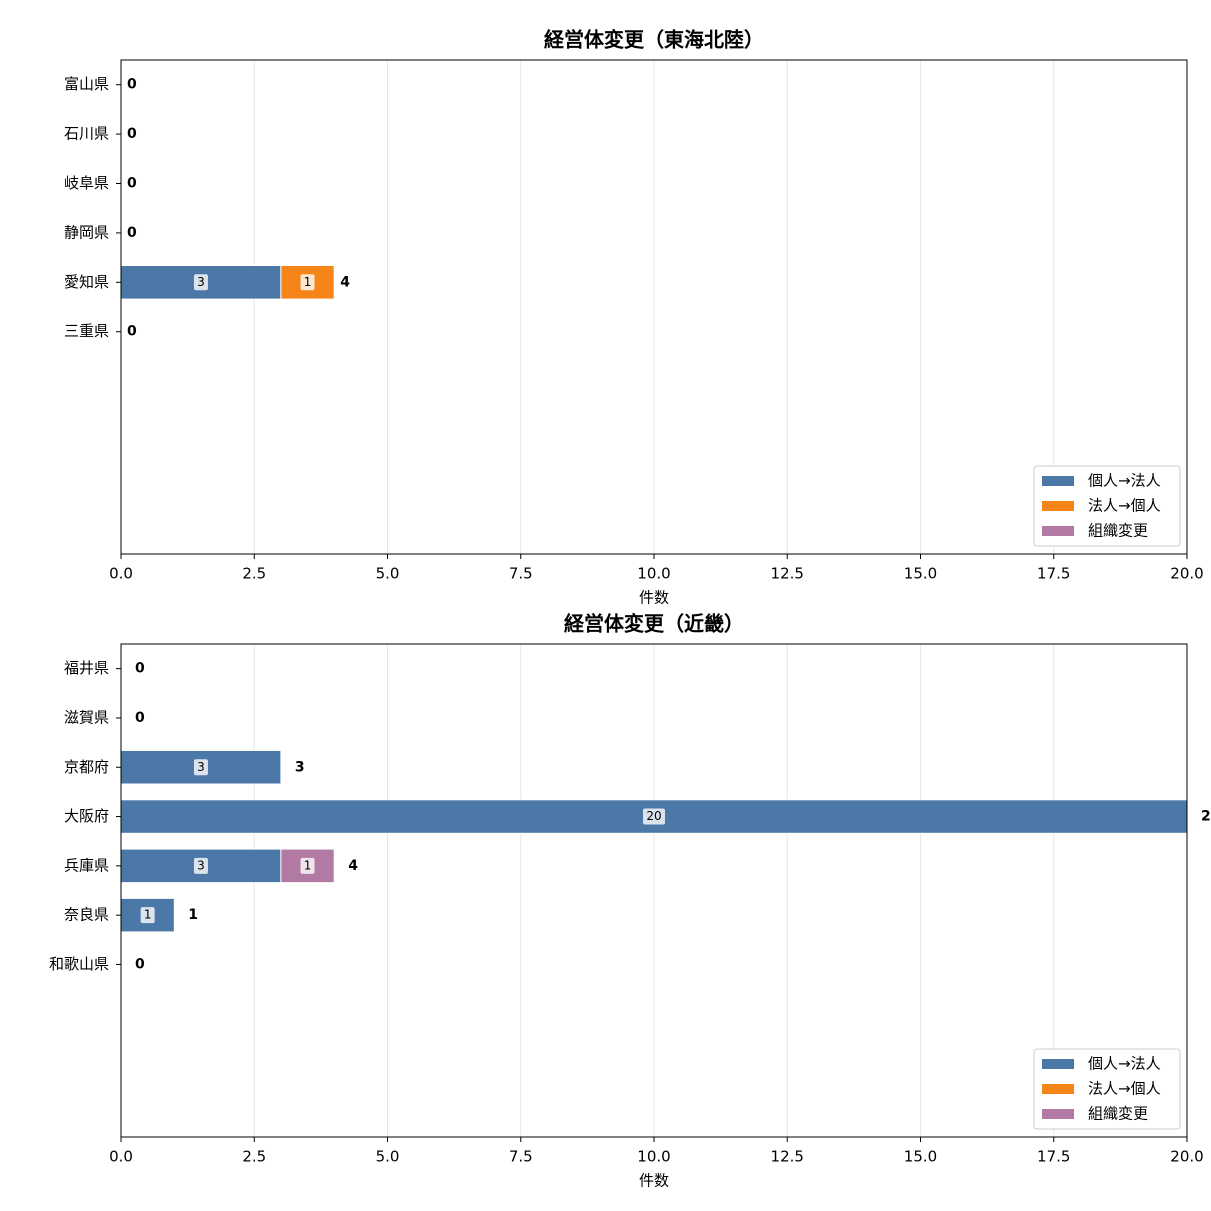  Describe the element at coordinates (86, 915) in the screenshot. I see `y-tick-label: 奈良県` at that location.